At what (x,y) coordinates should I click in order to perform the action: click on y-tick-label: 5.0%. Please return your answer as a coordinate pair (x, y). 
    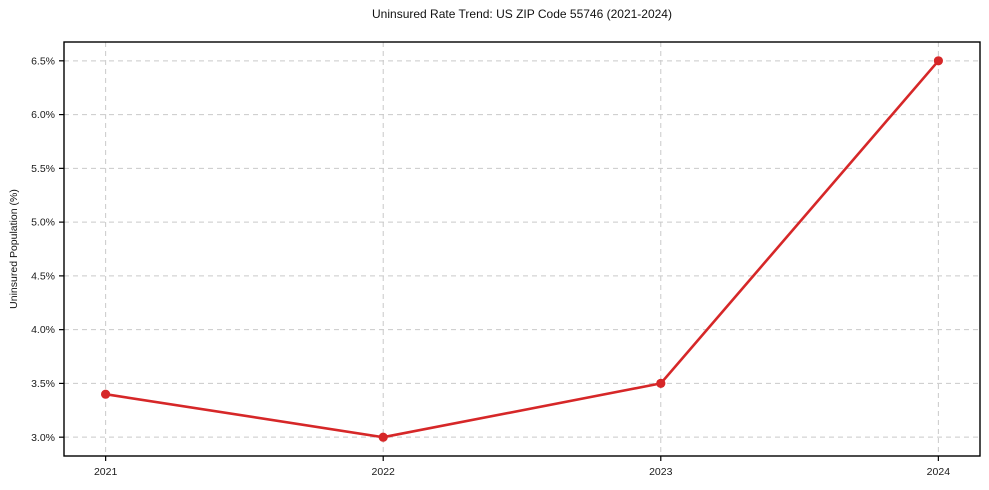
    Looking at the image, I should click on (43, 223).